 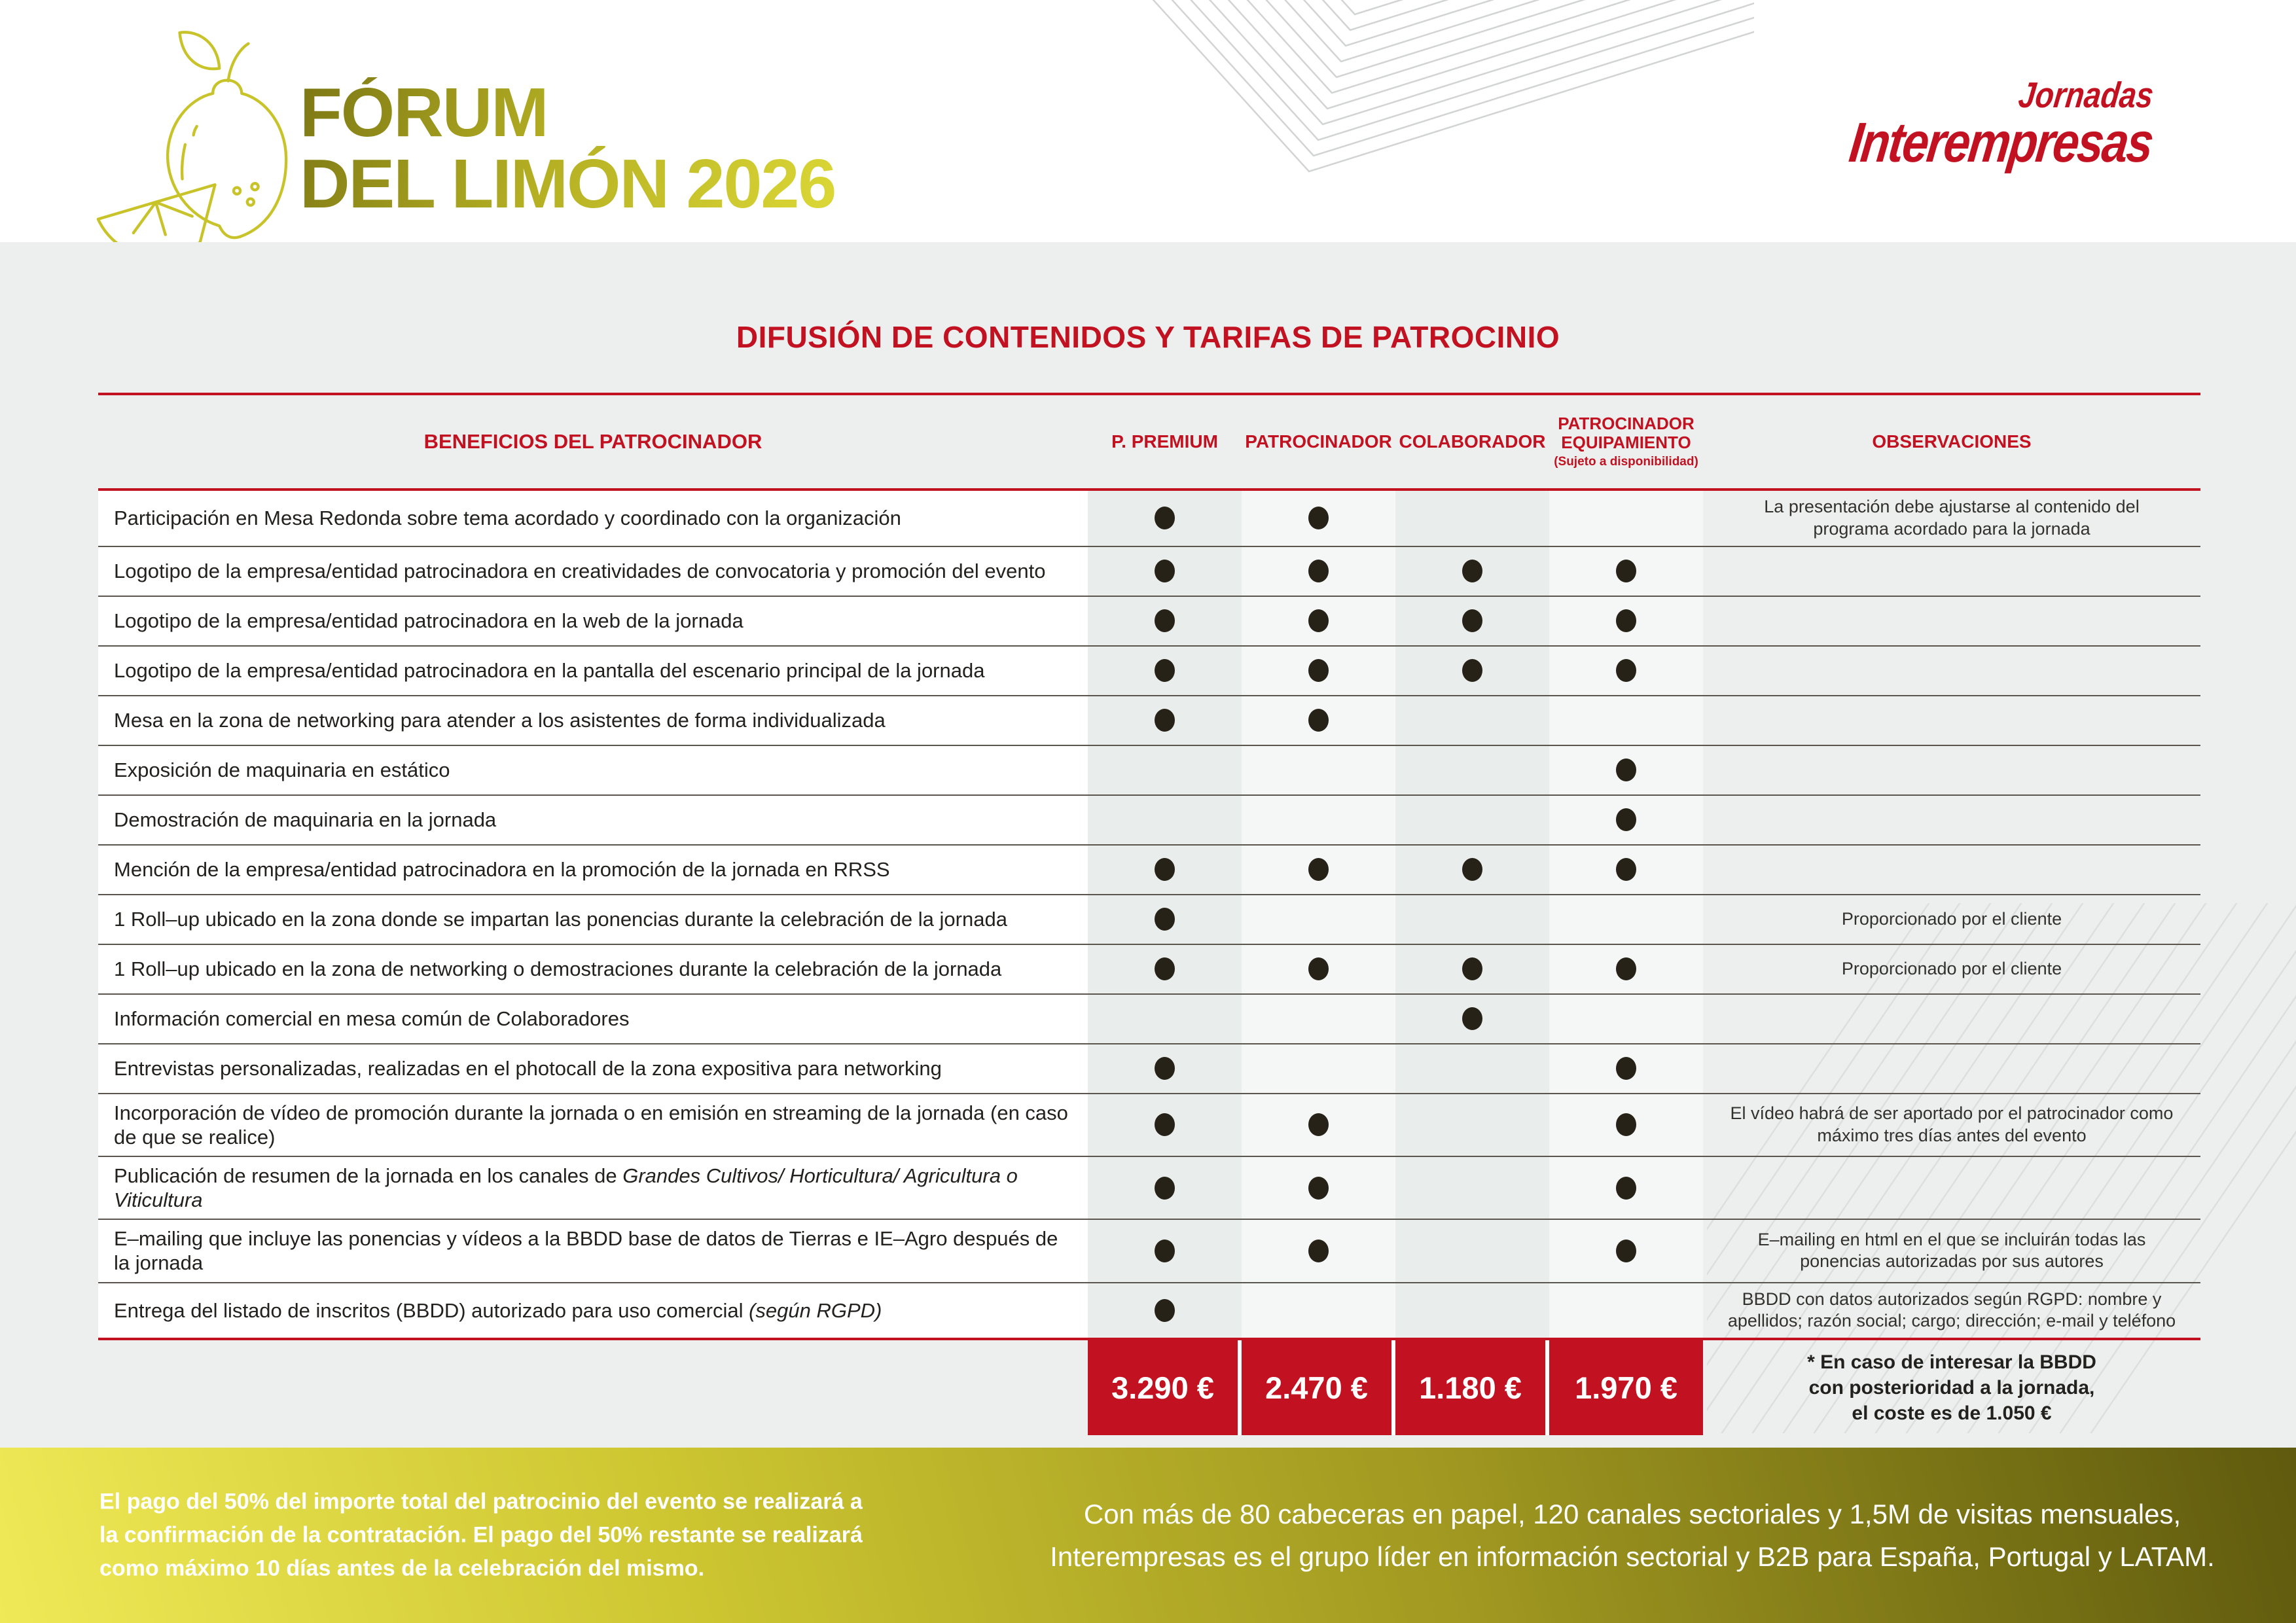 I want to click on benefit-cell: Demostración de maquinaria en la jornada, so click(x=593, y=820).